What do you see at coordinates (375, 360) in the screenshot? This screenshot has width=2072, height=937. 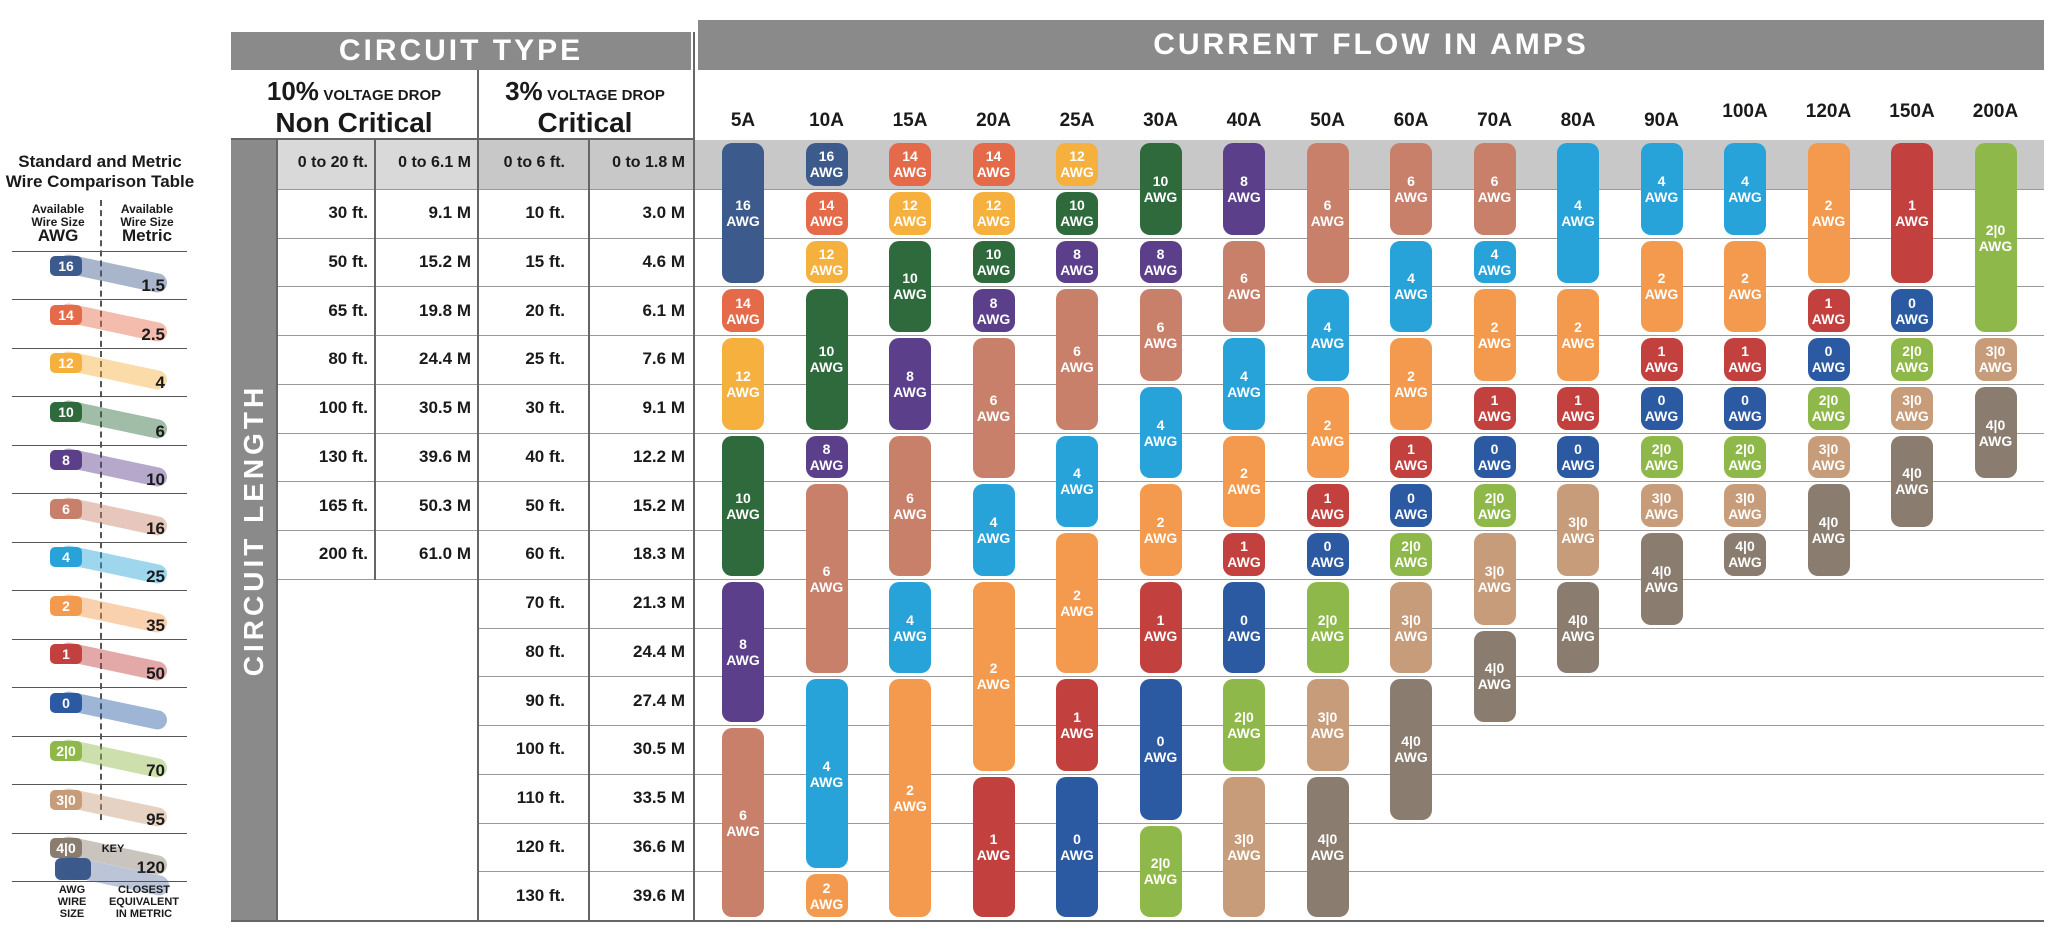 I see `nc-mid-divider` at bounding box center [375, 360].